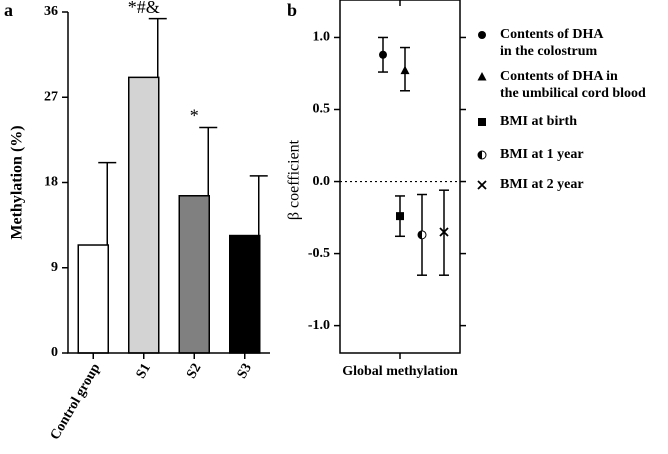 This screenshot has width=668, height=454. I want to click on y-tick-label: 9, so click(54, 267).